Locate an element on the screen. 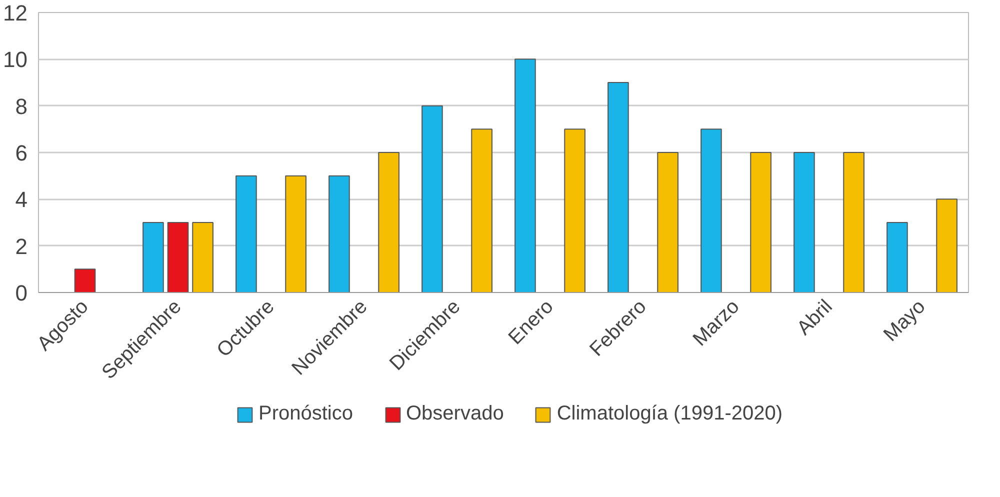 This screenshot has width=1000, height=497. y-tick-label: 6 is located at coordinates (21, 153).